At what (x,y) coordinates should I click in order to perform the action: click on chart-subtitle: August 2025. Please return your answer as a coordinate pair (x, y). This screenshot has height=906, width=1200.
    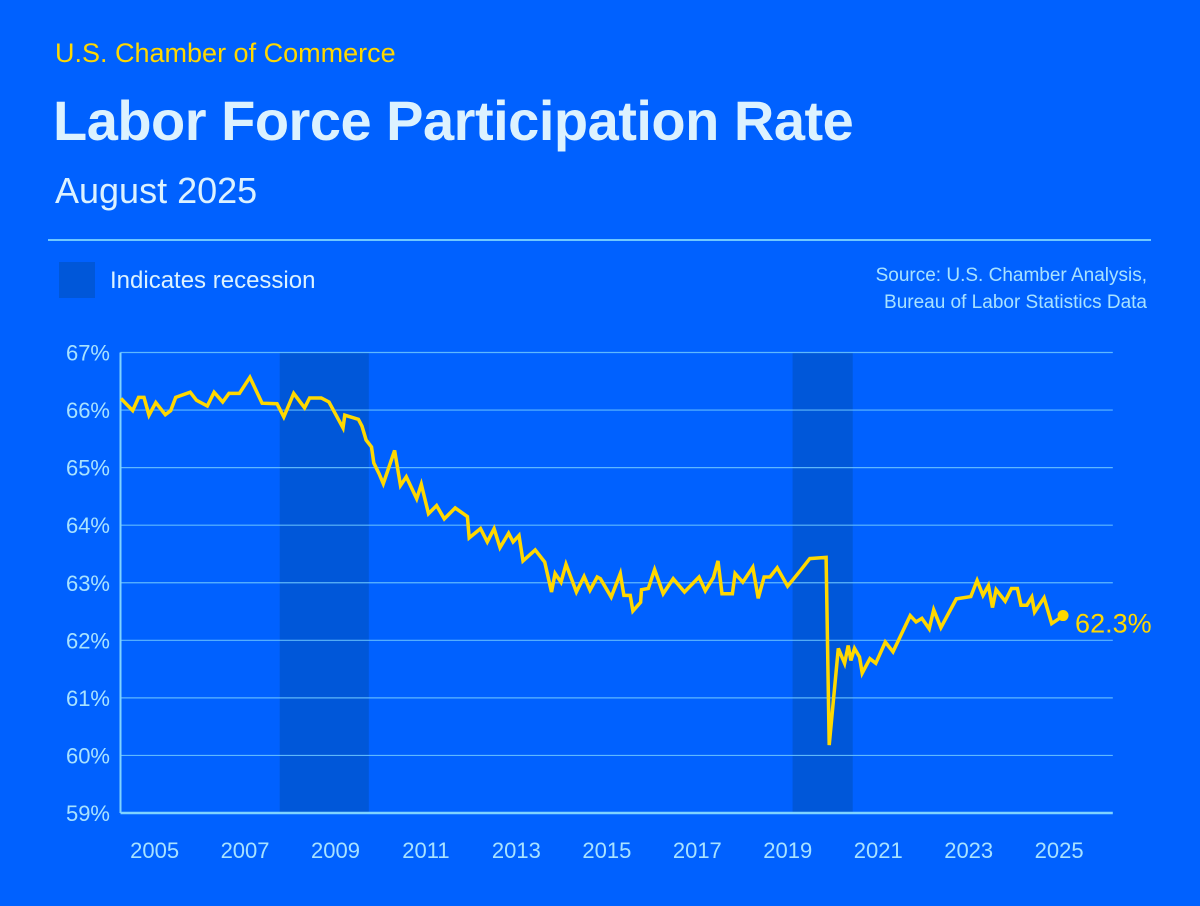
    Looking at the image, I should click on (156, 190).